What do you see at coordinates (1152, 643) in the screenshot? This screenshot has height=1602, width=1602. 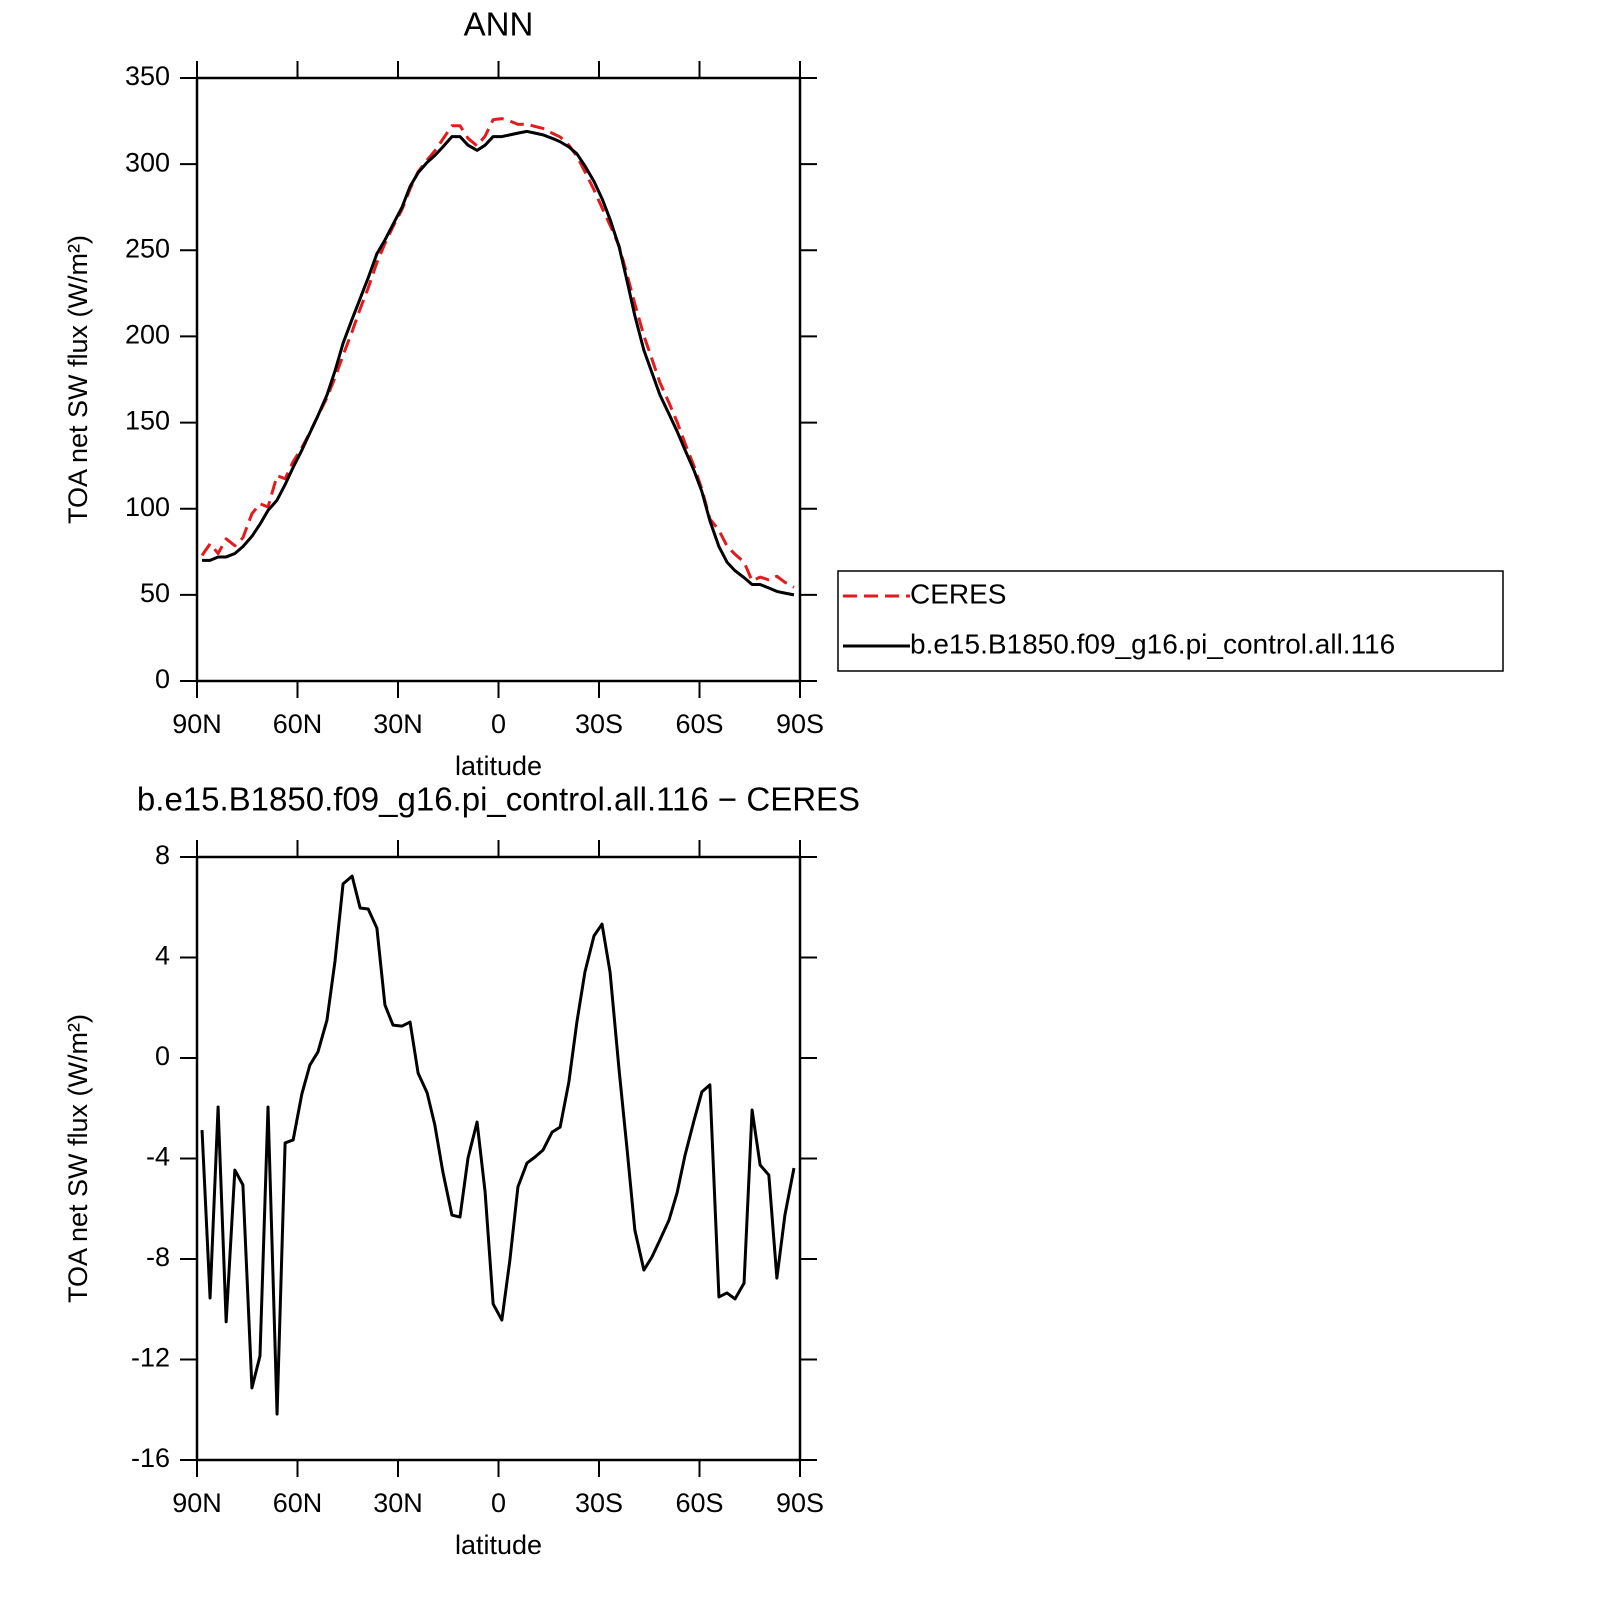 I see `legend-label: b.e15.B1850.f09_g16.pi_control.all.116` at bounding box center [1152, 643].